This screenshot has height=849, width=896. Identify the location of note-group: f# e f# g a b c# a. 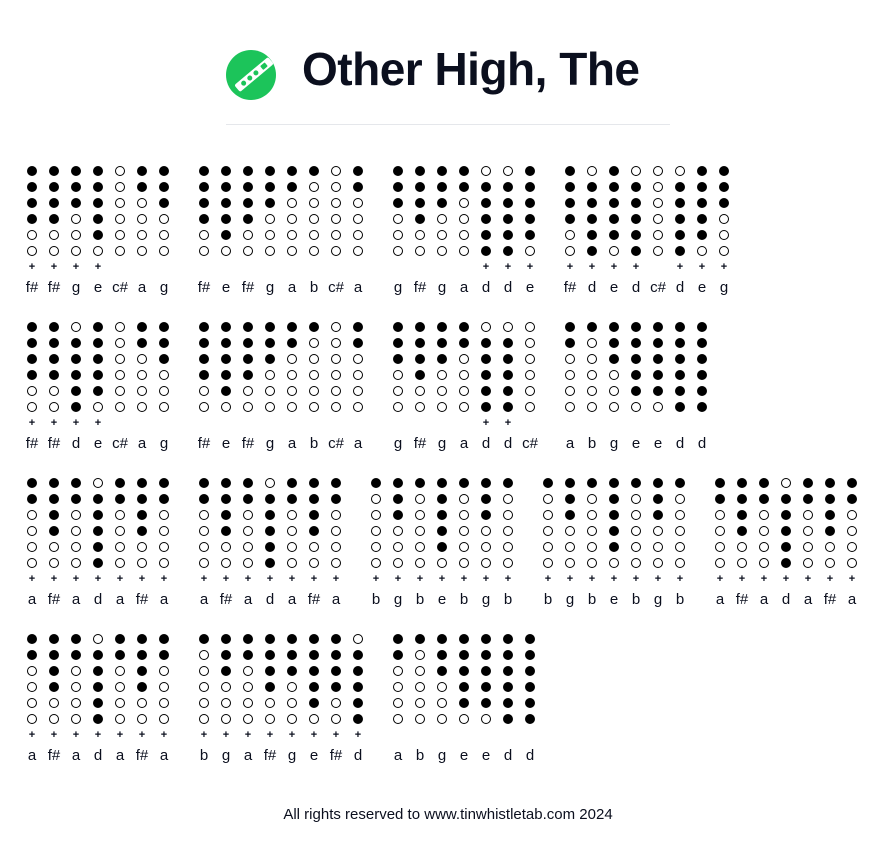
(281, 398).